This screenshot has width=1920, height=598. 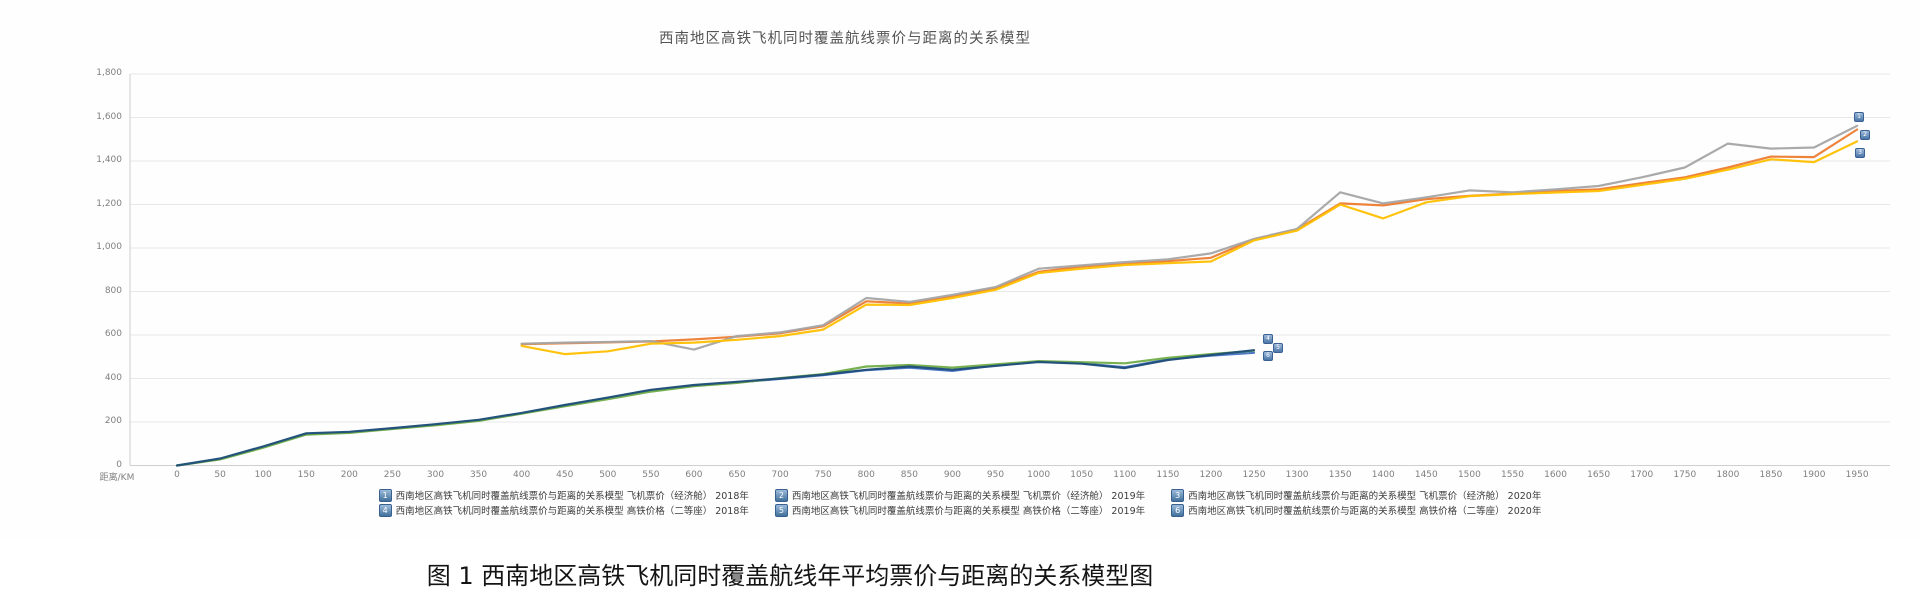 What do you see at coordinates (109, 160) in the screenshot?
I see `y-tick-label: 1,400` at bounding box center [109, 160].